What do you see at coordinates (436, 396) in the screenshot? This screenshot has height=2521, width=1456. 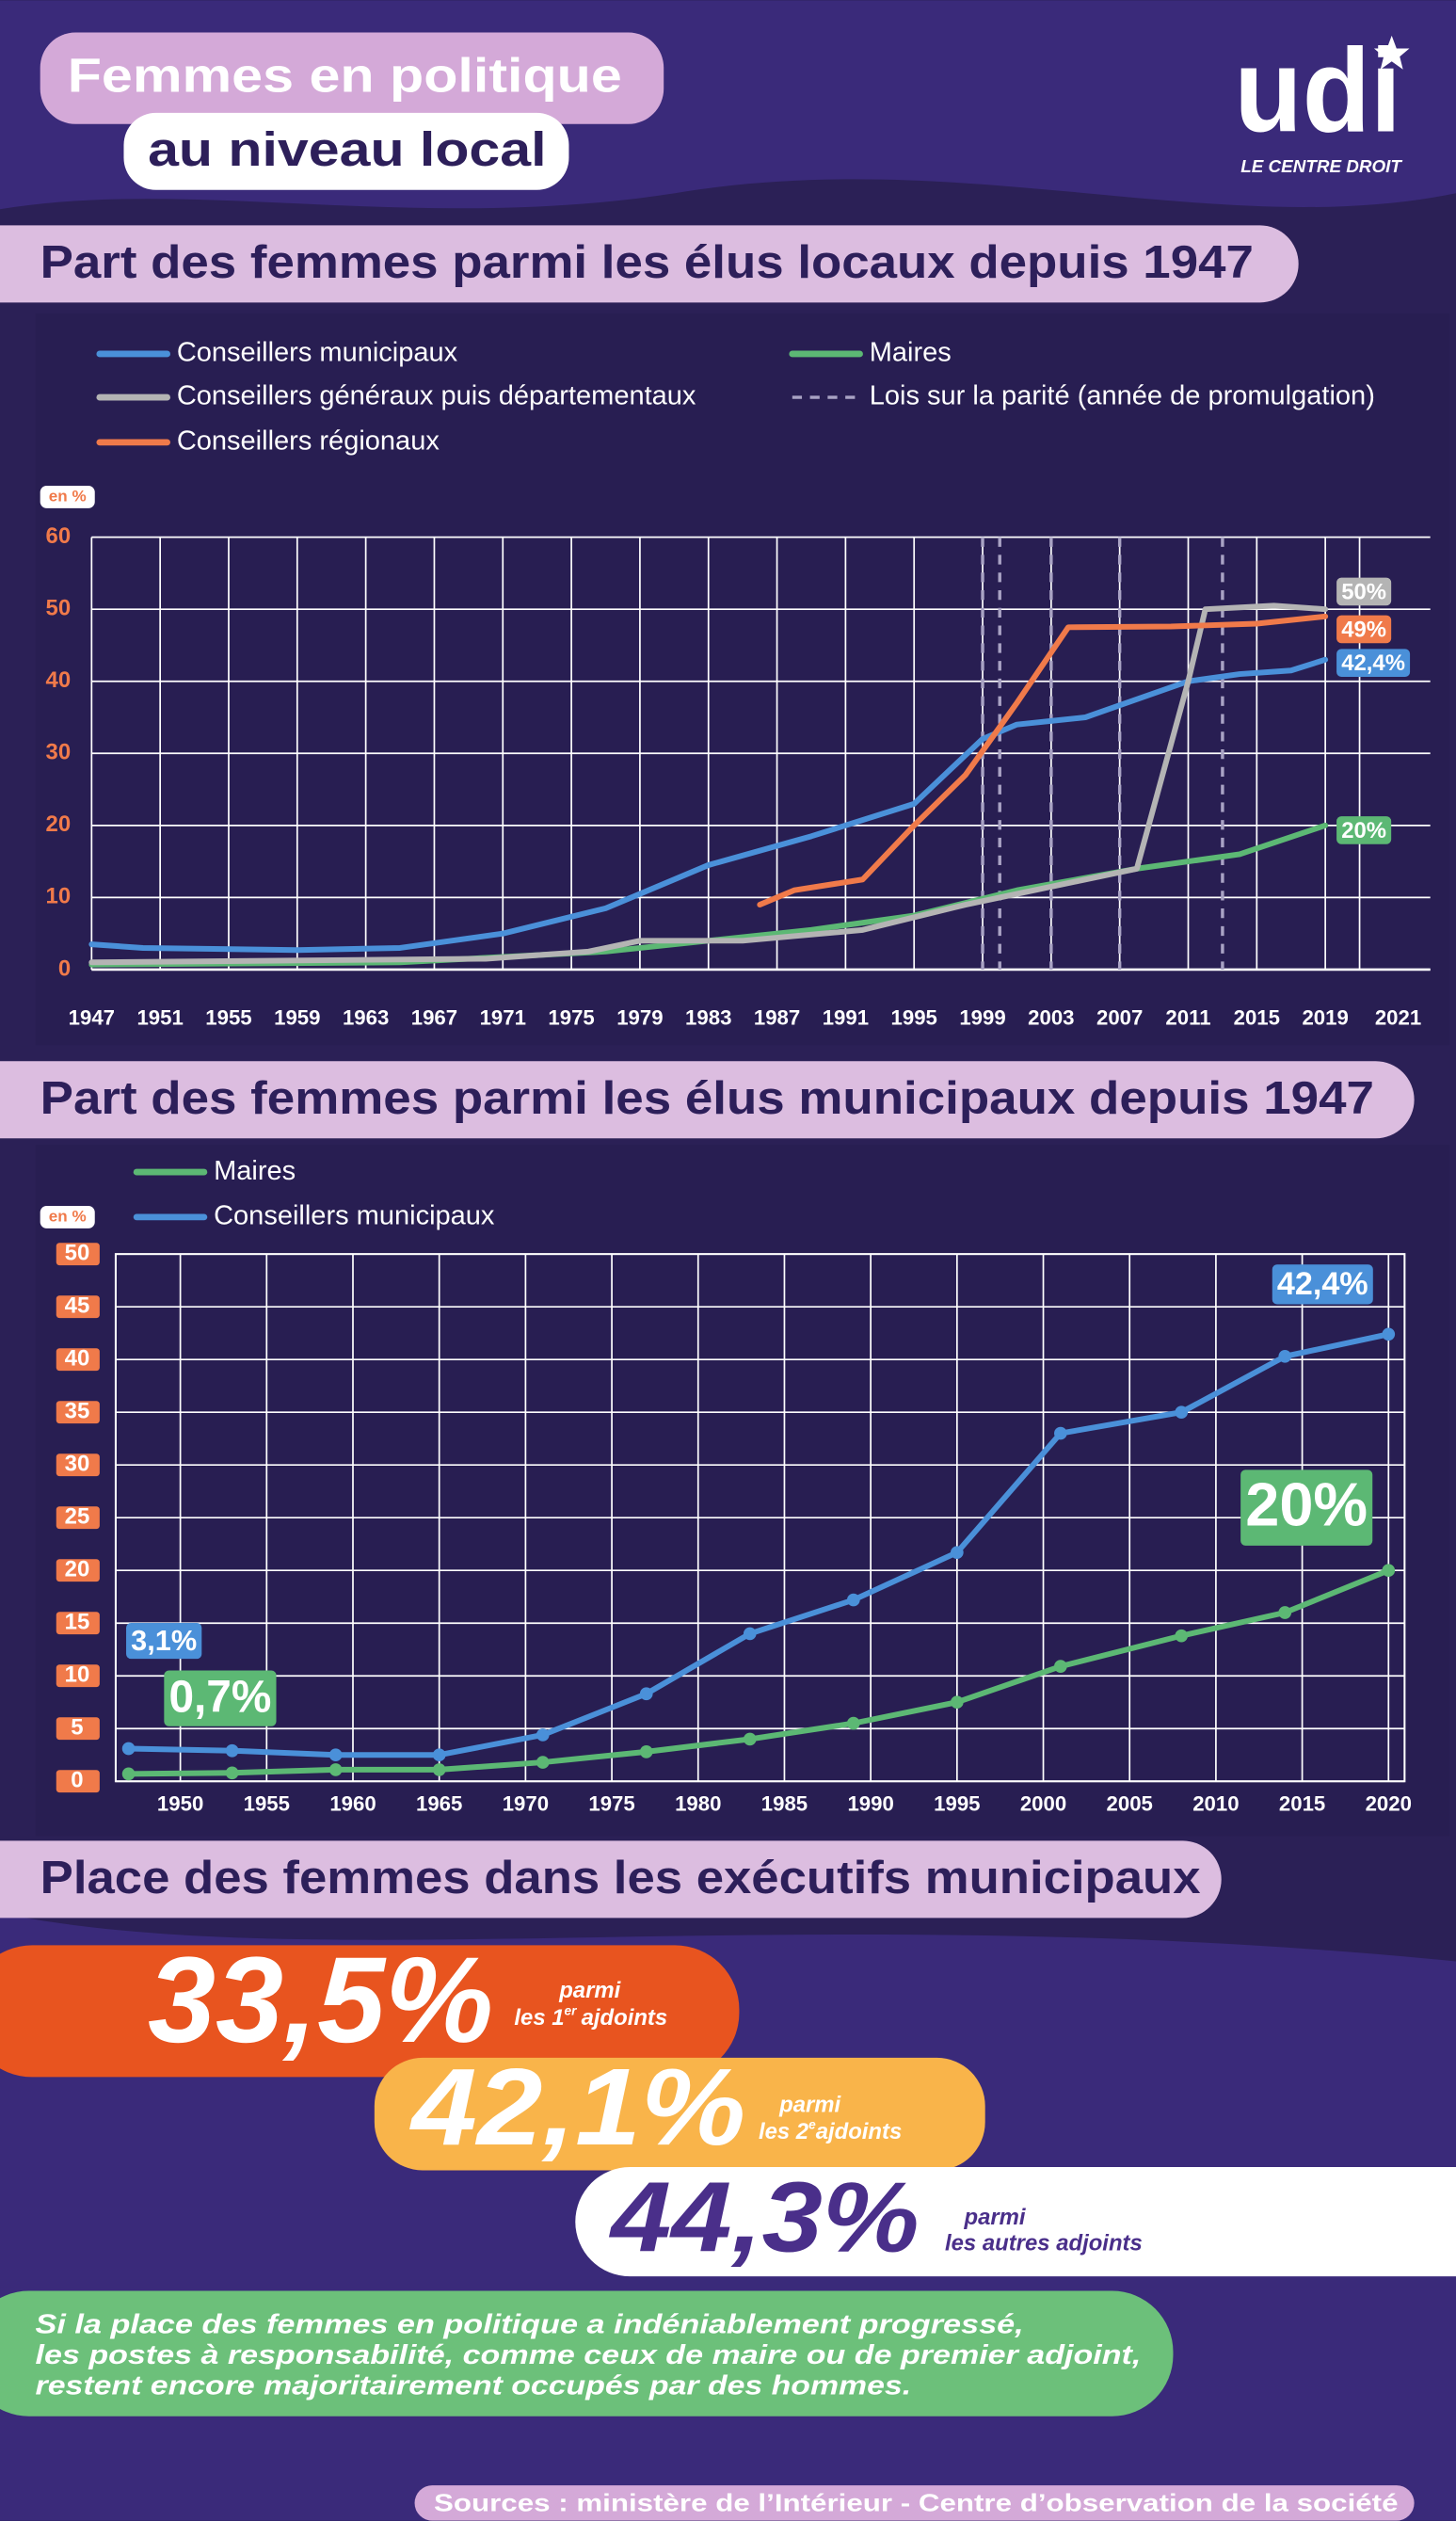 I see `legend-label: Conseillers généraux puis départementaux` at bounding box center [436, 396].